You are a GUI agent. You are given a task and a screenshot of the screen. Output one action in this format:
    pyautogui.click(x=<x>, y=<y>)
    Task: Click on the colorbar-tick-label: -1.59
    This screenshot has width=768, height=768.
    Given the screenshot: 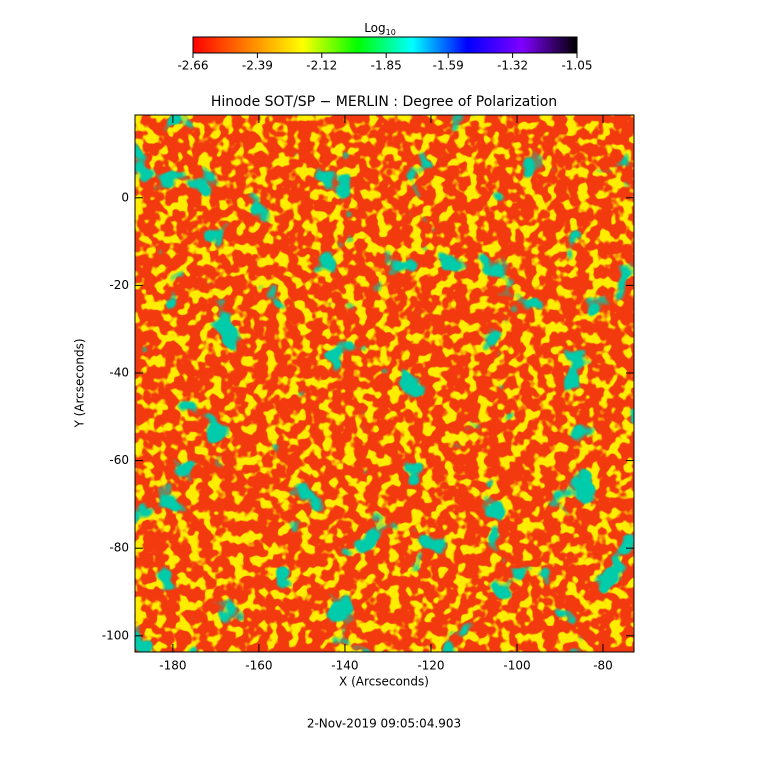 What is the action you would take?
    pyautogui.click(x=448, y=66)
    